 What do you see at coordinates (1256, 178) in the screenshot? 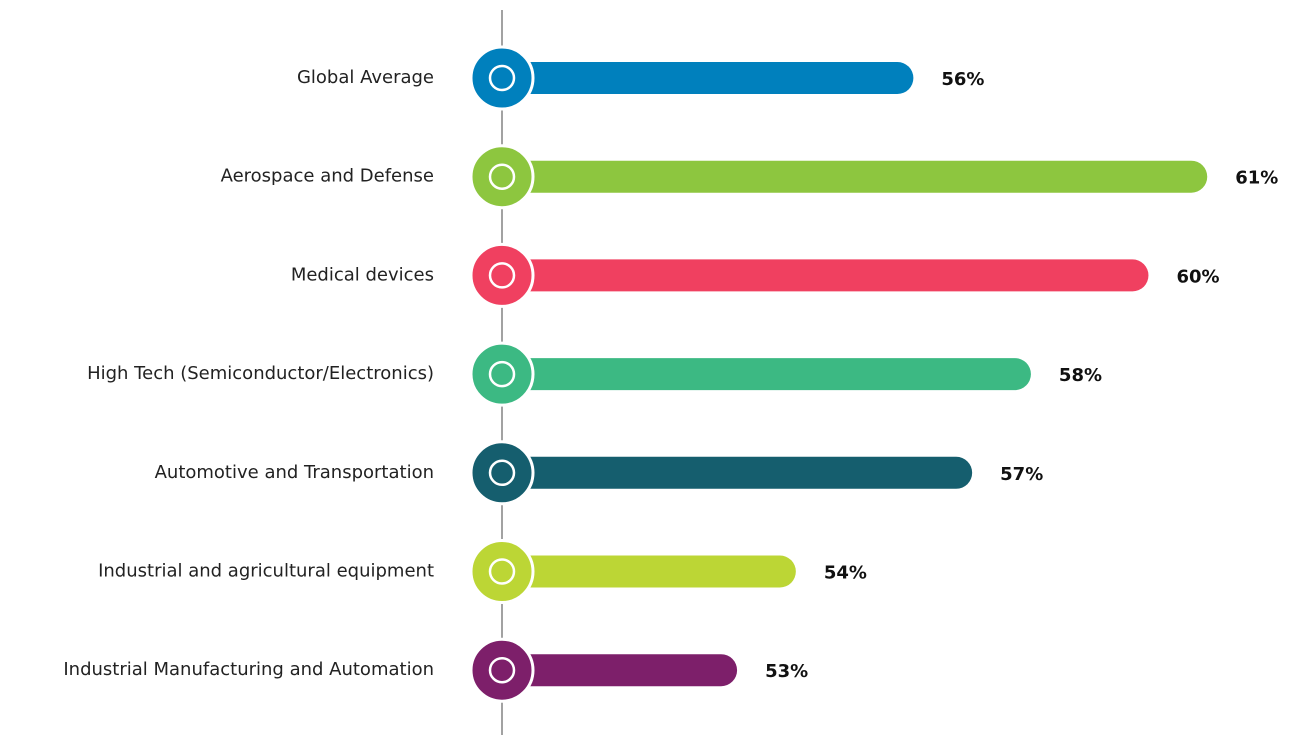
I see `value-label: 61%` at bounding box center [1256, 178].